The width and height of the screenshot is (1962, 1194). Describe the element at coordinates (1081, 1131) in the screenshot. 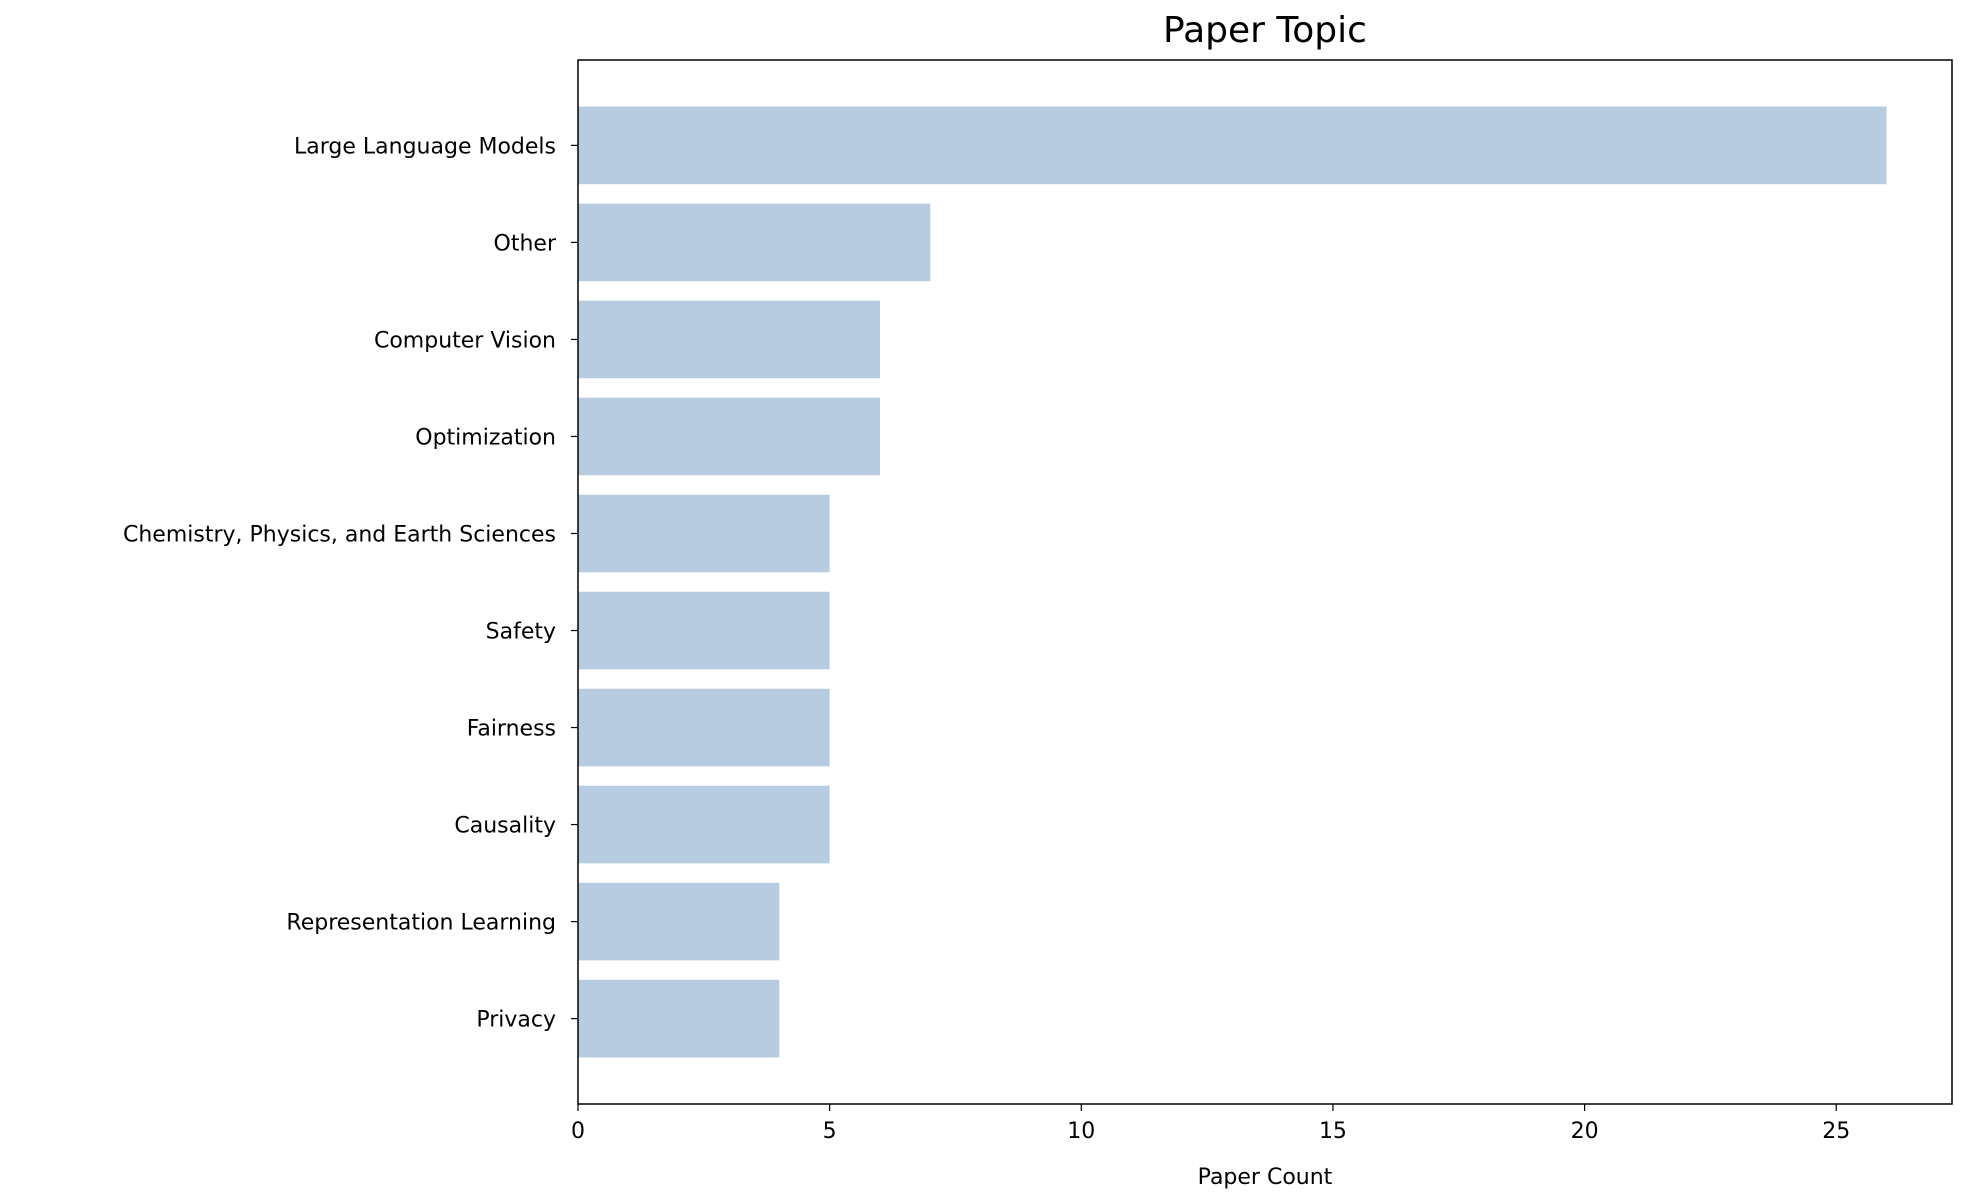

I see `x-tick-label: 10` at that location.